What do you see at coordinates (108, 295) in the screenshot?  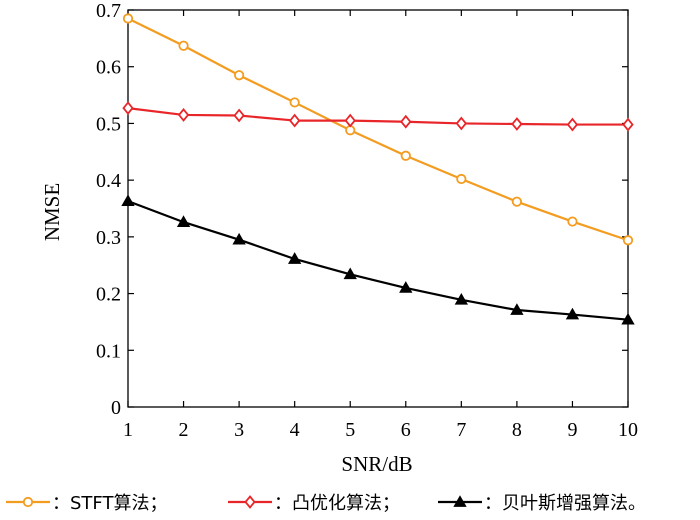 I see `y-tick-label: 0.2` at bounding box center [108, 295].